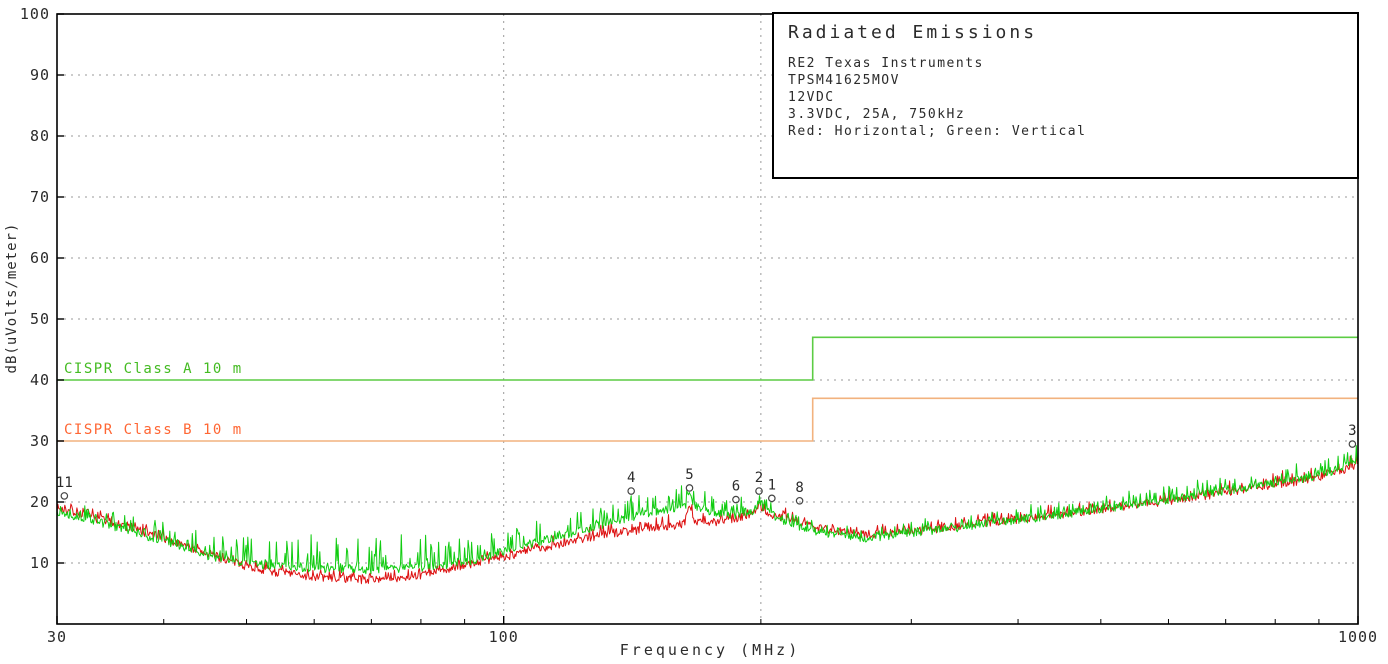 The height and width of the screenshot is (664, 1388). Describe the element at coordinates (811, 97) in the screenshot. I see `legend-line-input: 12VDC` at that location.